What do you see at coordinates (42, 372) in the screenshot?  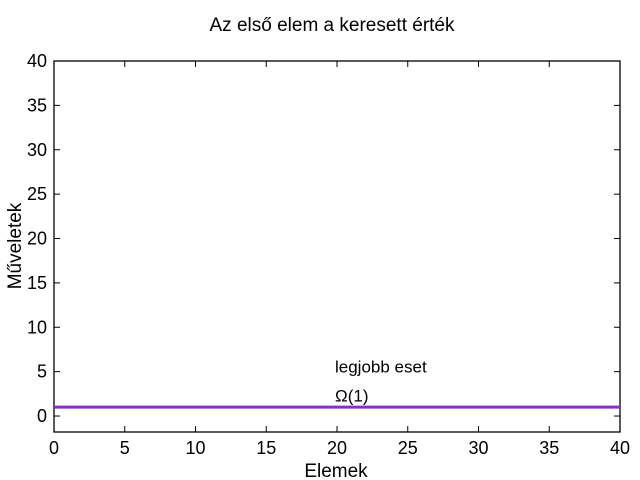 I see `y-tick-label: 5` at bounding box center [42, 372].